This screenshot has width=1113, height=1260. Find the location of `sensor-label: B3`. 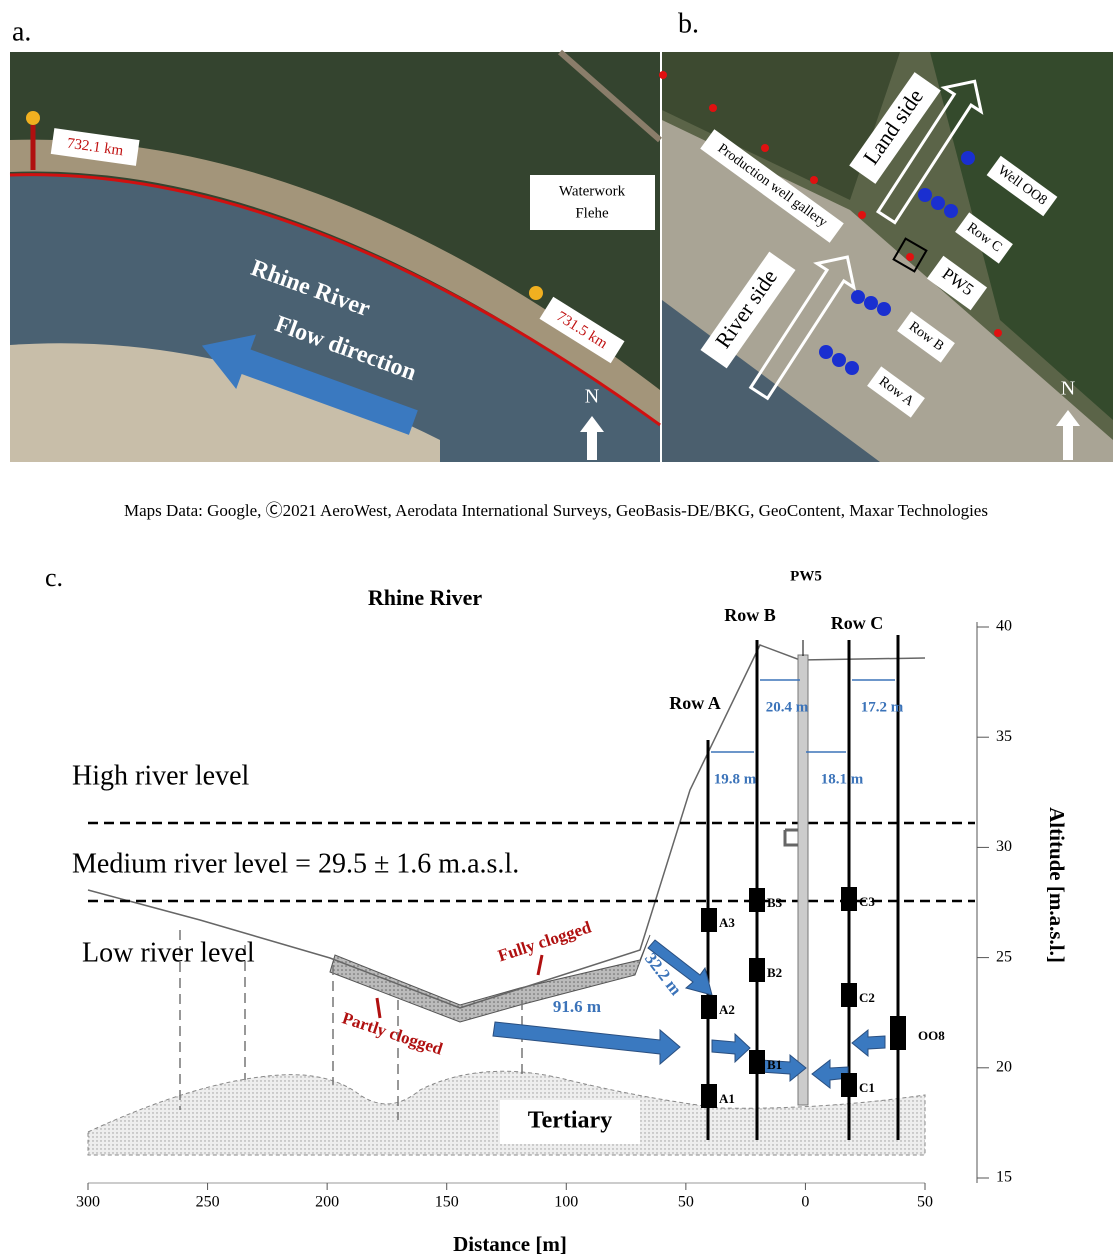

sensor-label: B3 is located at coordinates (775, 902).